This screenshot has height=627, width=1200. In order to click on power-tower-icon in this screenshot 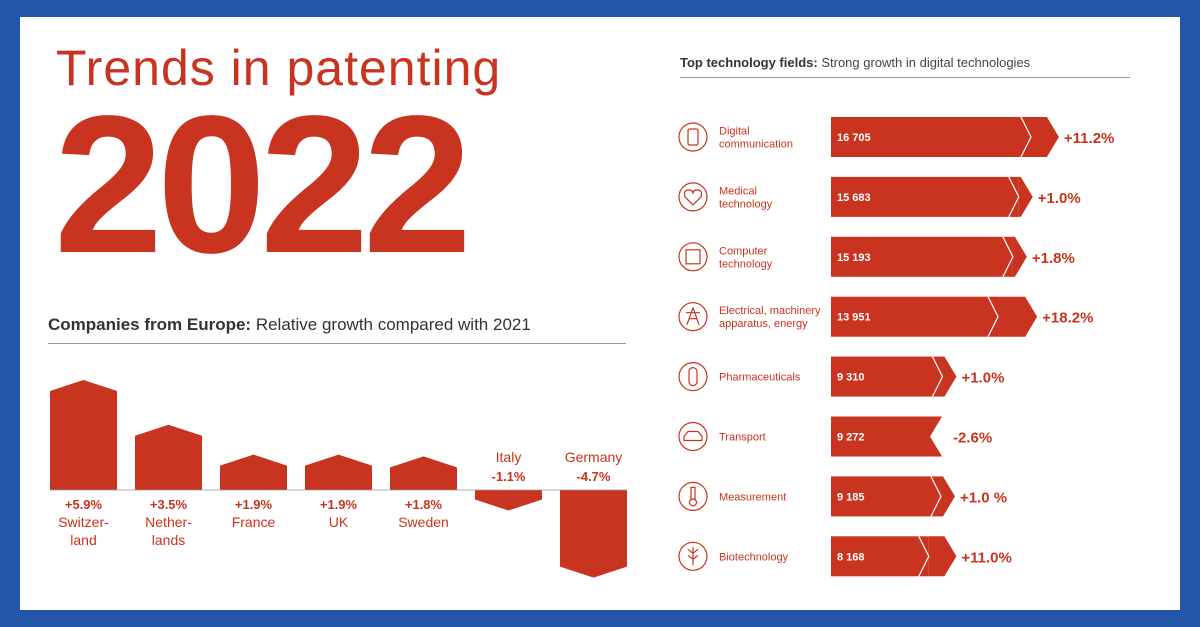, I will do `click(693, 316)`.